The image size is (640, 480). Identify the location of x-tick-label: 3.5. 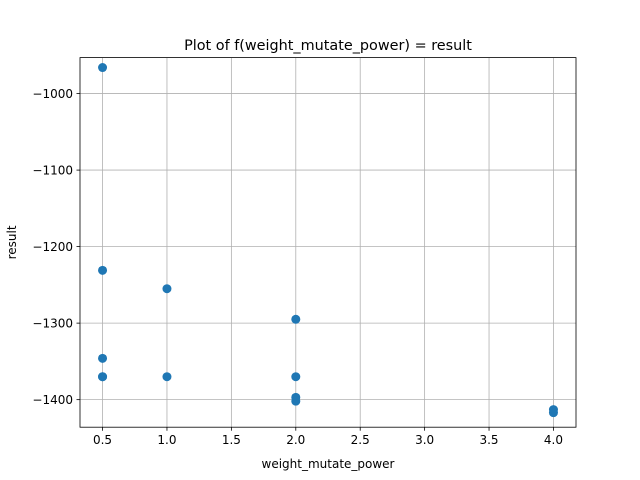
(488, 440).